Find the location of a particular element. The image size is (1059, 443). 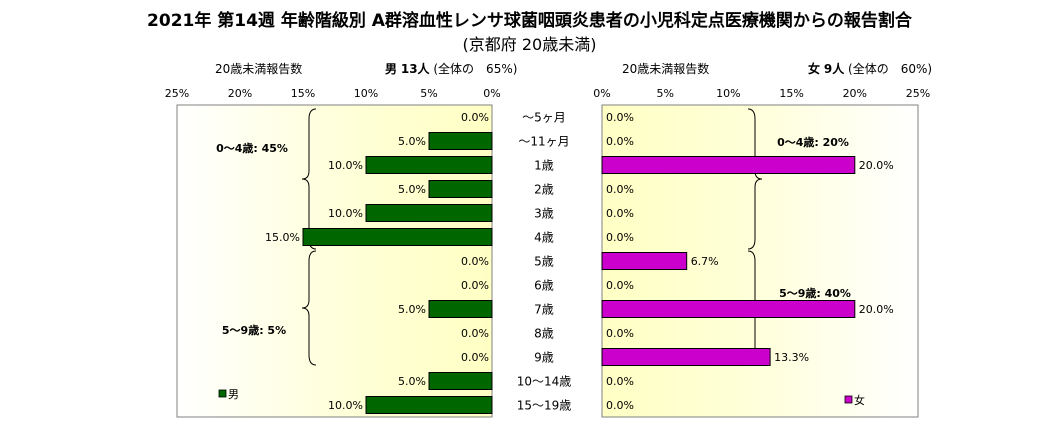

category-label: 6歳 is located at coordinates (544, 286).